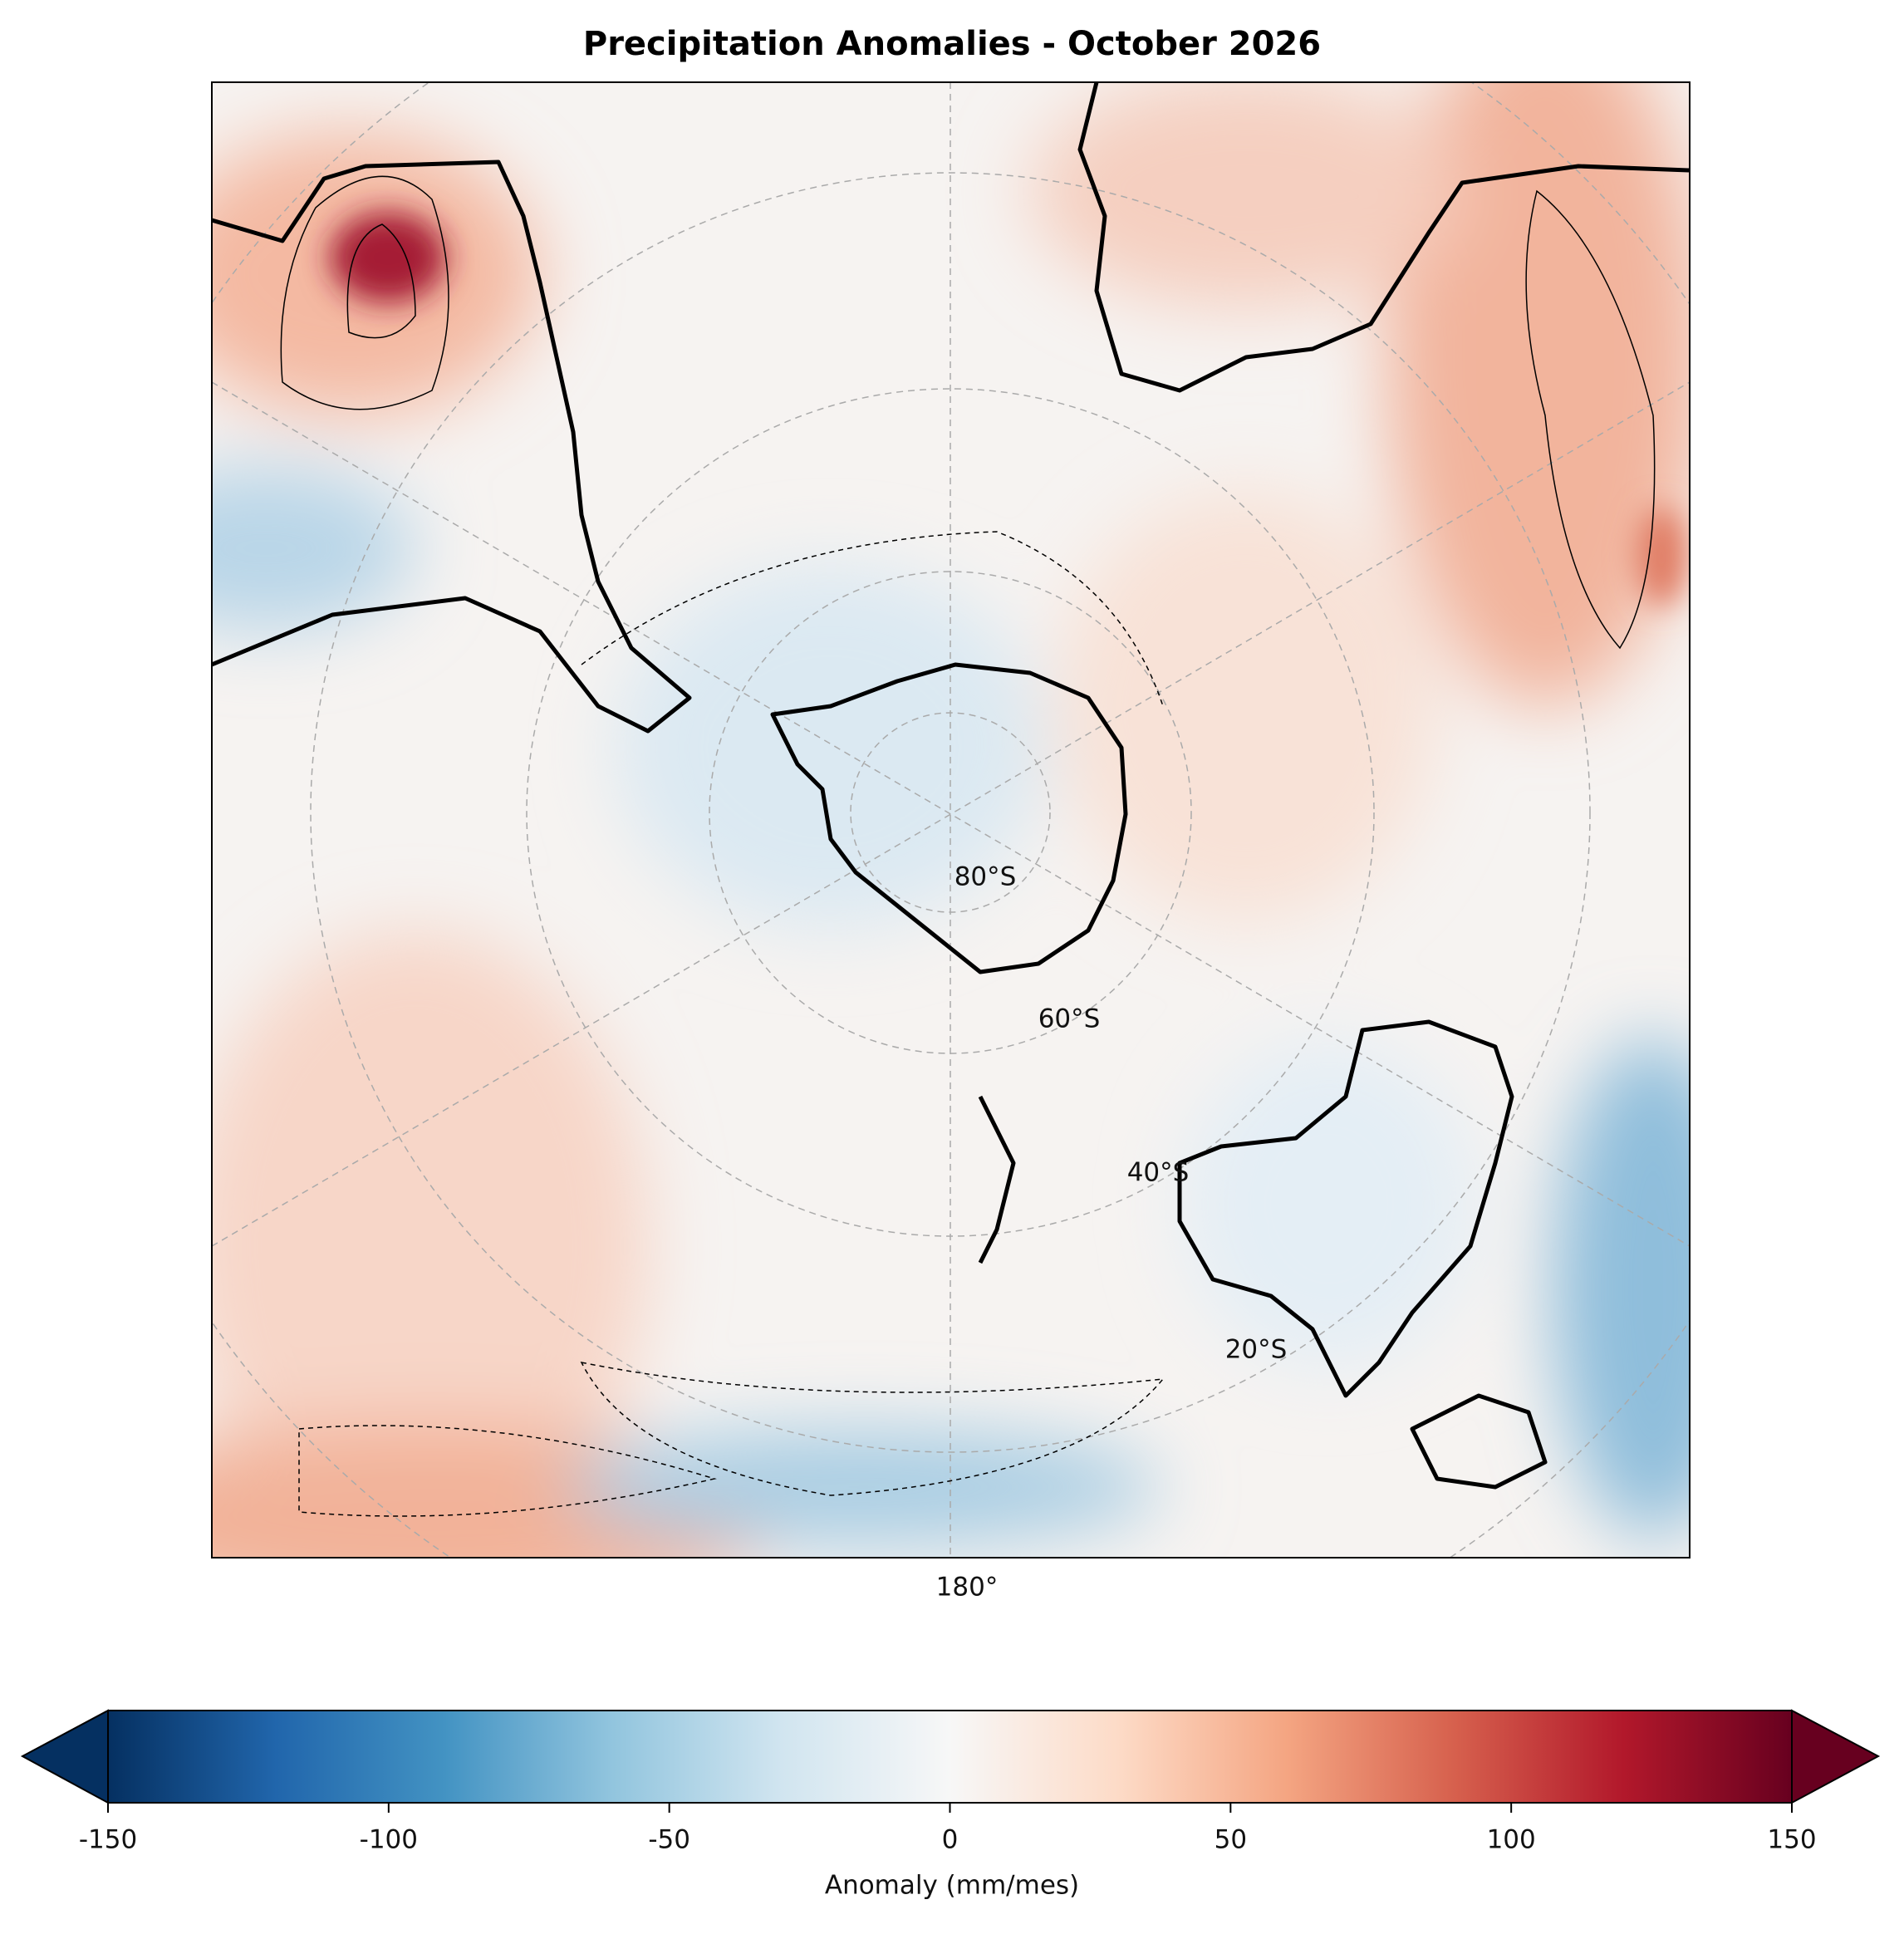 The height and width of the screenshot is (1934, 1904). Describe the element at coordinates (1256, 1350) in the screenshot. I see `parallel-label: 20°S` at that location.